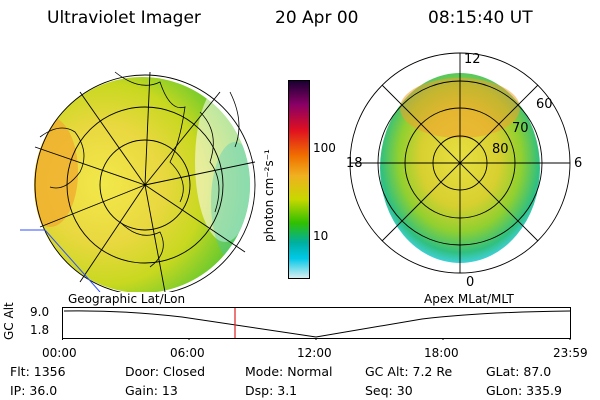 This screenshot has width=600, height=400. Describe the element at coordinates (544, 104) in the screenshot. I see `polar-ring-60: 60` at that location.